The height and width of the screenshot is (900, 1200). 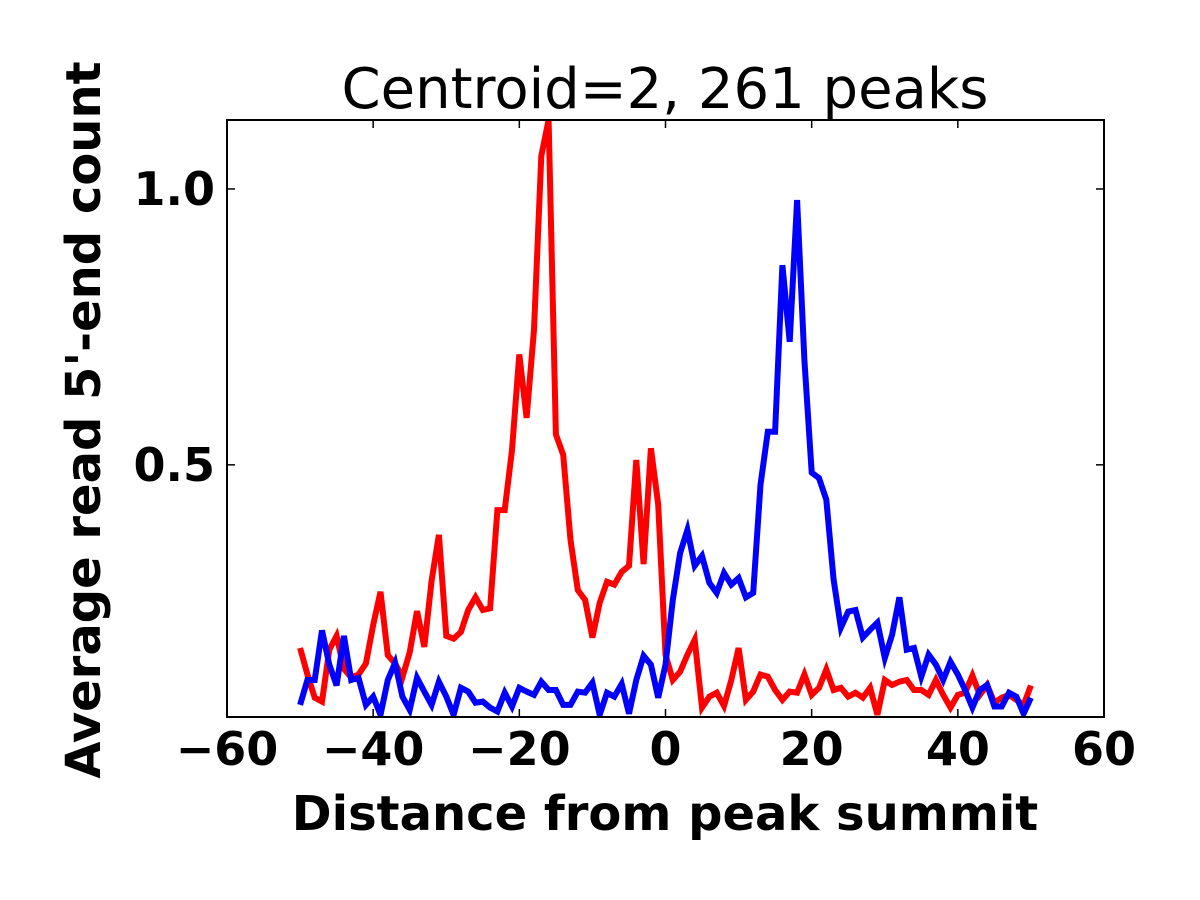 I want to click on x-tick-label: 40, so click(x=958, y=749).